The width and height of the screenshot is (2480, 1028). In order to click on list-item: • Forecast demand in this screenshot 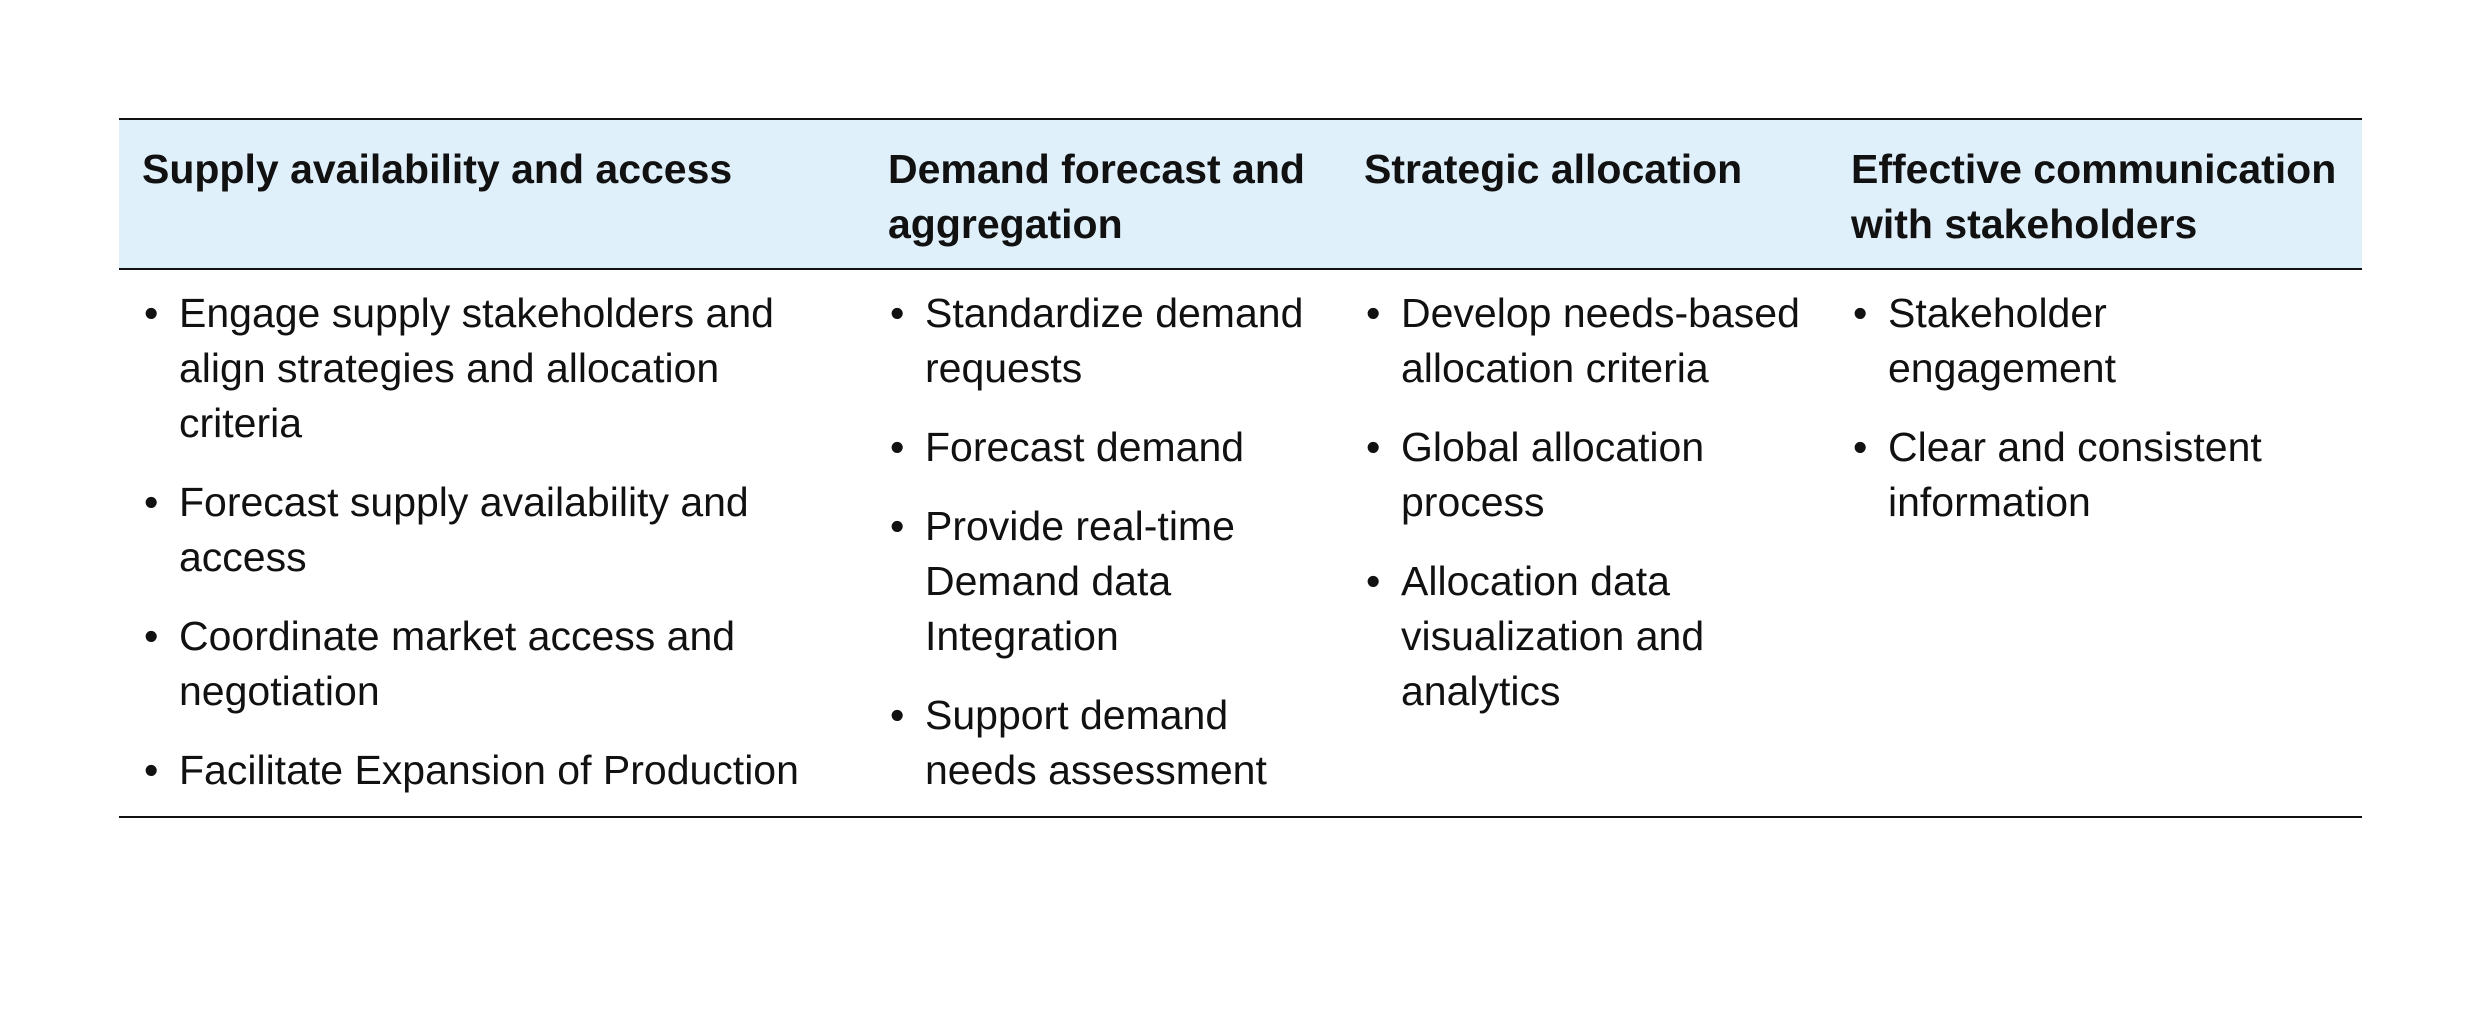, I will do `click(1102, 447)`.